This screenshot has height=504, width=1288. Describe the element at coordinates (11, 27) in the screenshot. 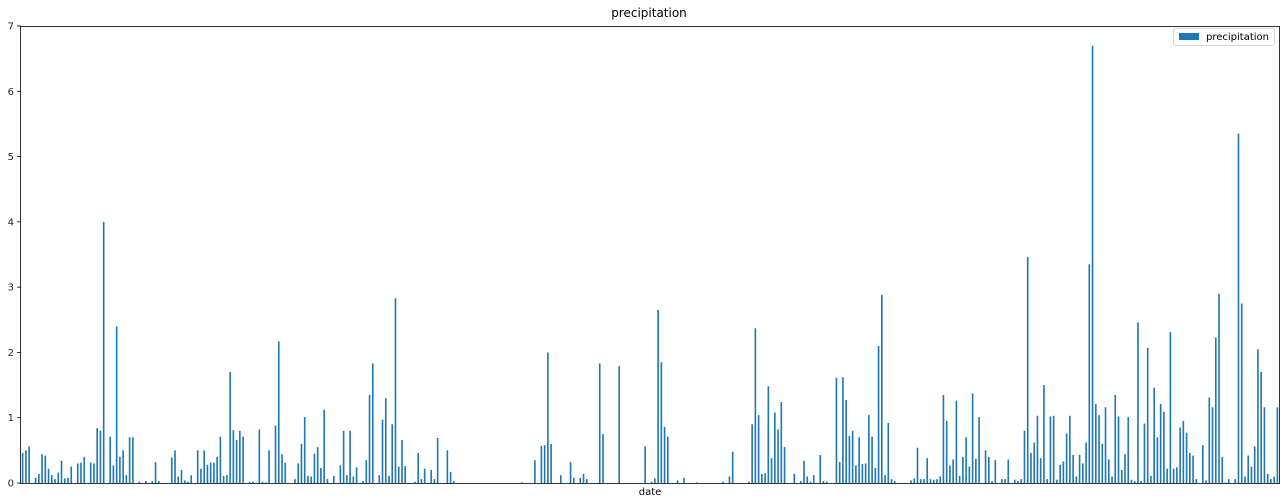

I see `y-tick-label: 7` at that location.